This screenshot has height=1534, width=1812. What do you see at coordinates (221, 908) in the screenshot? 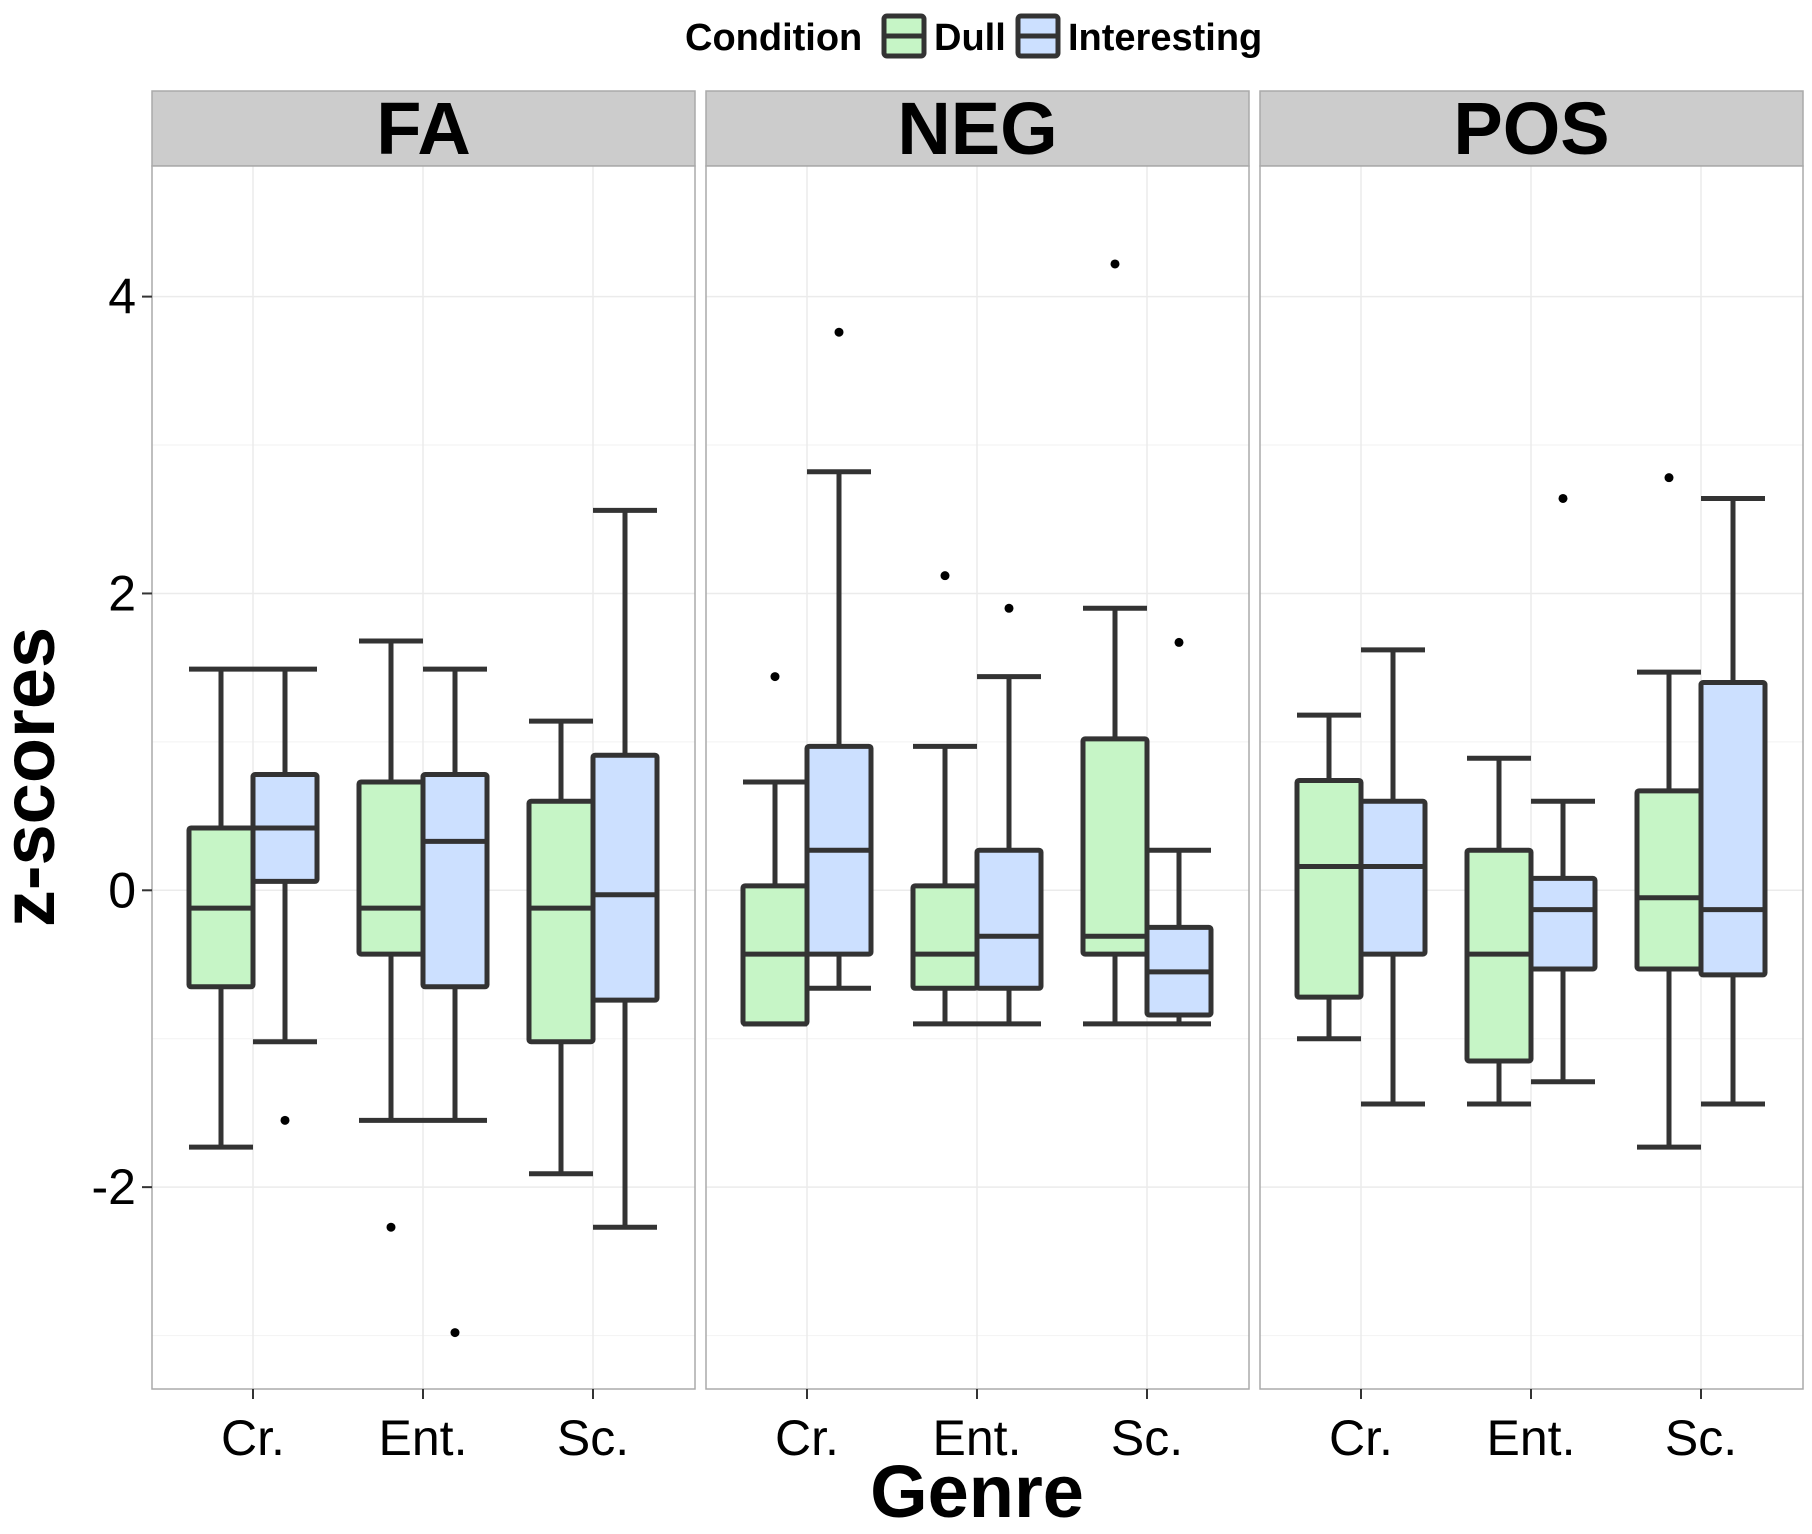
I see `box-fa-cr-dull` at bounding box center [221, 908].